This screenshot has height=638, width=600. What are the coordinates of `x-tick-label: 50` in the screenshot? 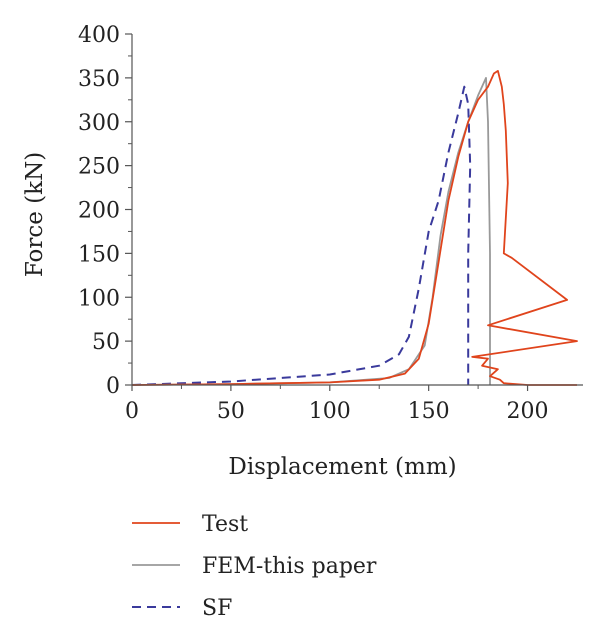 It's located at (231, 411).